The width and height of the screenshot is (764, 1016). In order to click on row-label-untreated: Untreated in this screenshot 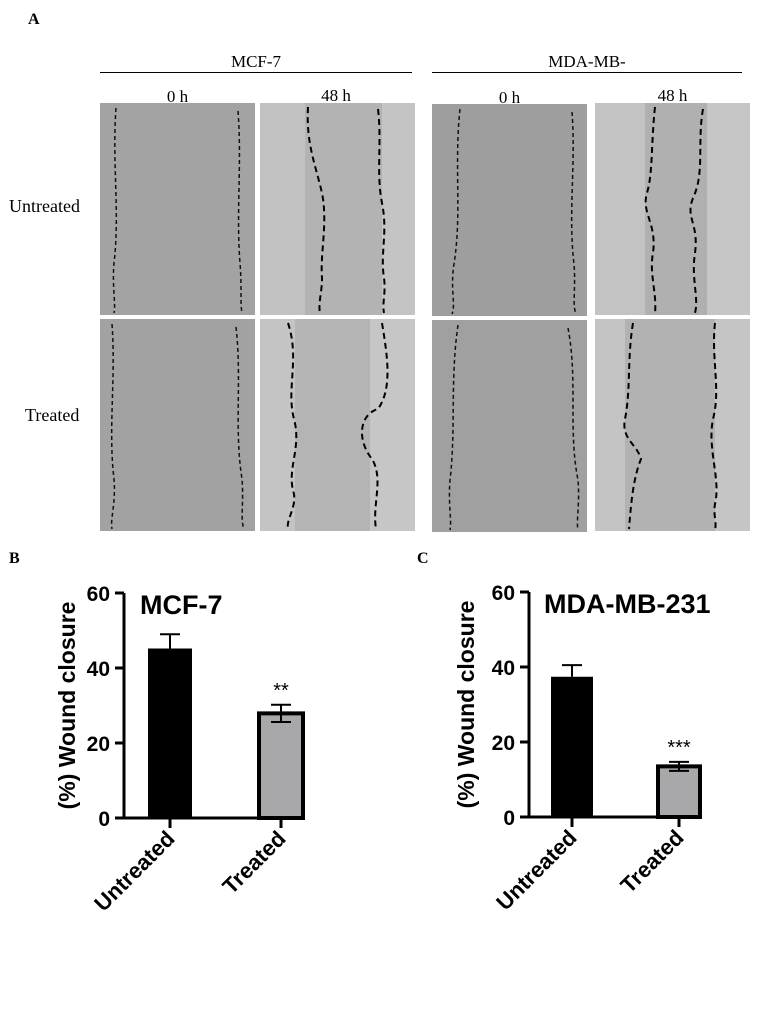, I will do `click(44, 206)`.